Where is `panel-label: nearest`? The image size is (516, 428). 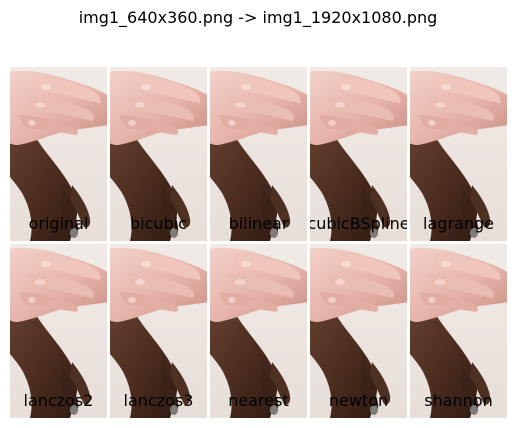
panel-label: nearest is located at coordinates (258, 400).